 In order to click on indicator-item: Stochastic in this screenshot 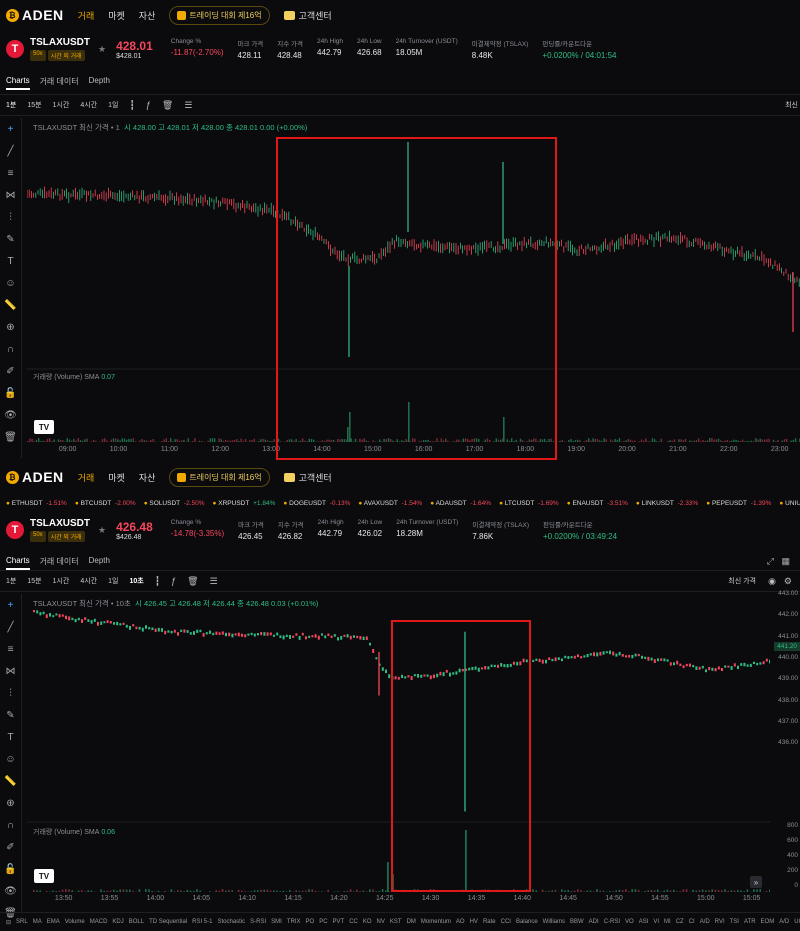, I will do `click(231, 922)`.